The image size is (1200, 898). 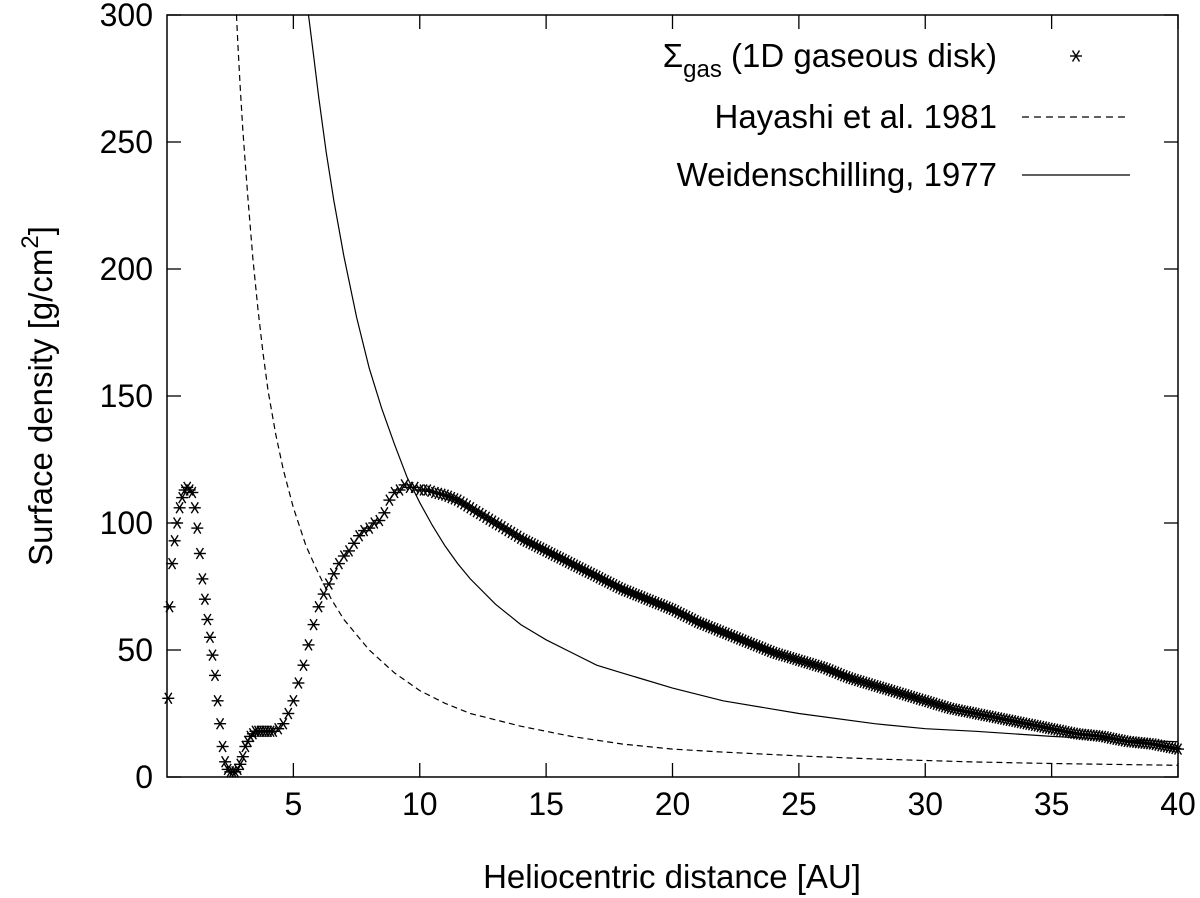 What do you see at coordinates (799, 804) in the screenshot?
I see `x-tick-label: 25` at bounding box center [799, 804].